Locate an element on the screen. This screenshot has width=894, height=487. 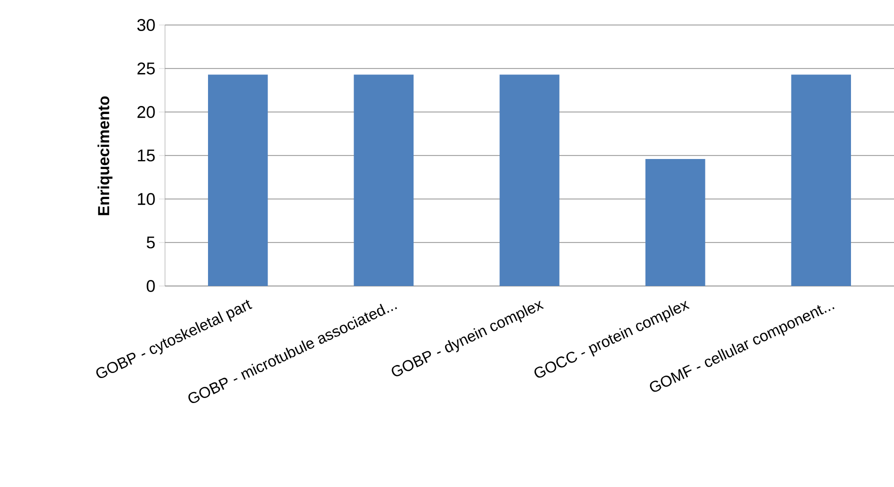
y-axis-title: Enriquecimento is located at coordinates (105, 156).